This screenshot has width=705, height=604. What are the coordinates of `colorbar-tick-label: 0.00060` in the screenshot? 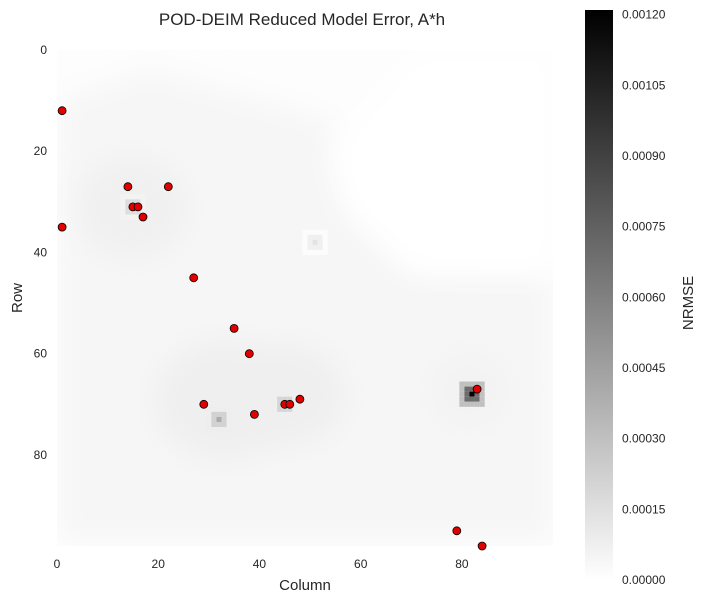 It's located at (644, 297).